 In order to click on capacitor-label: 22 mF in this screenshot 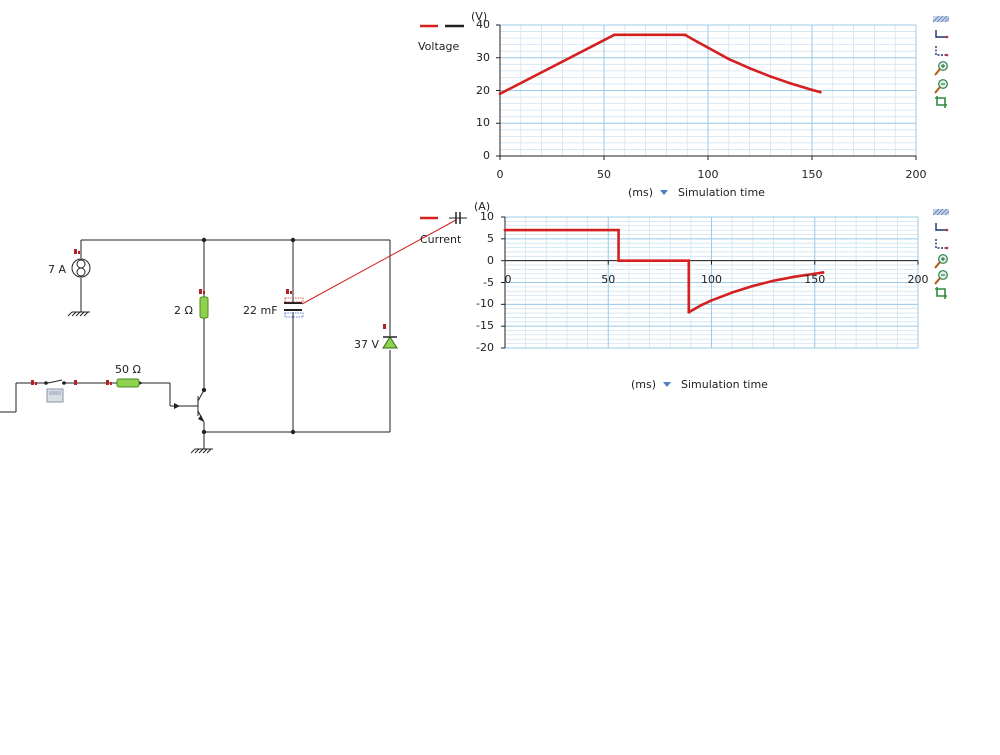, I will do `click(260, 310)`.